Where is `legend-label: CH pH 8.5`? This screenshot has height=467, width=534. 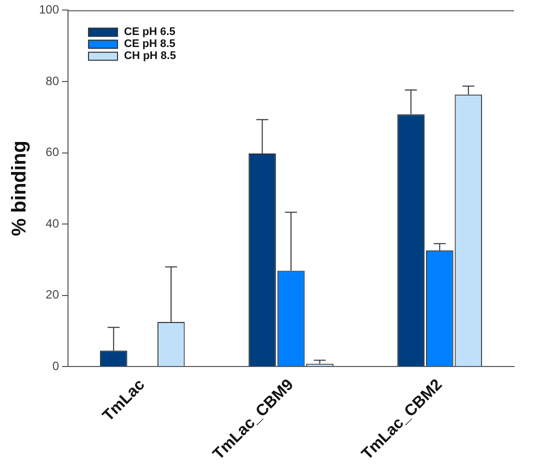 legend-label: CH pH 8.5 is located at coordinates (150, 56).